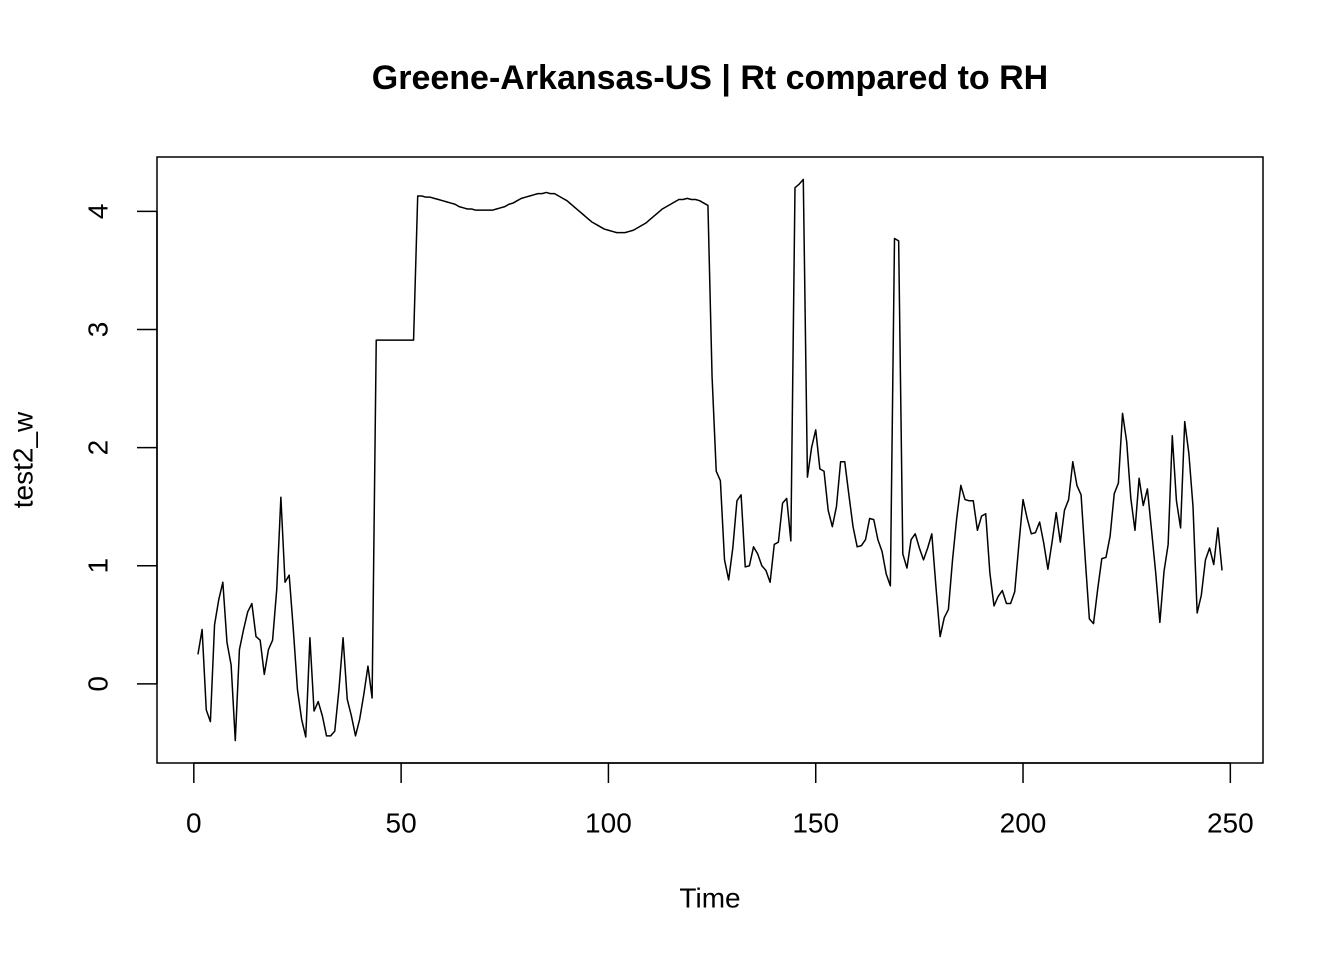 This screenshot has height=960, width=1344. Describe the element at coordinates (815, 822) in the screenshot. I see `x-tick-label: 150` at that location.